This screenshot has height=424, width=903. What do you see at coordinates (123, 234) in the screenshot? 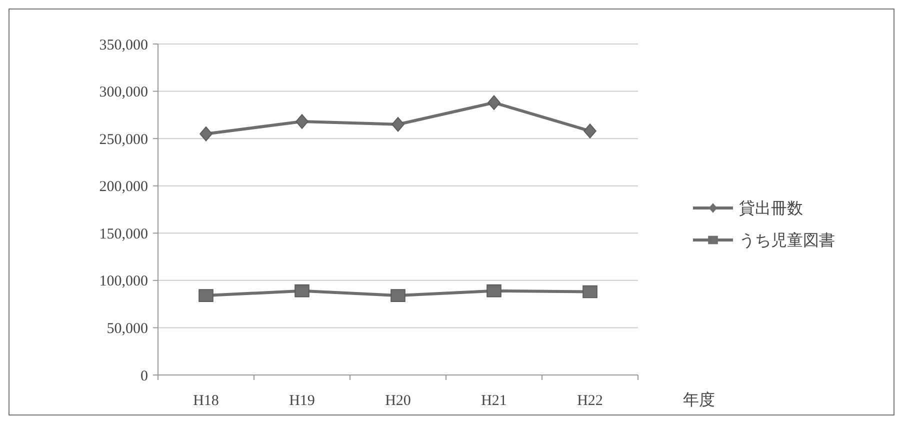
I see `y-tick-label: 150,000` at bounding box center [123, 234].